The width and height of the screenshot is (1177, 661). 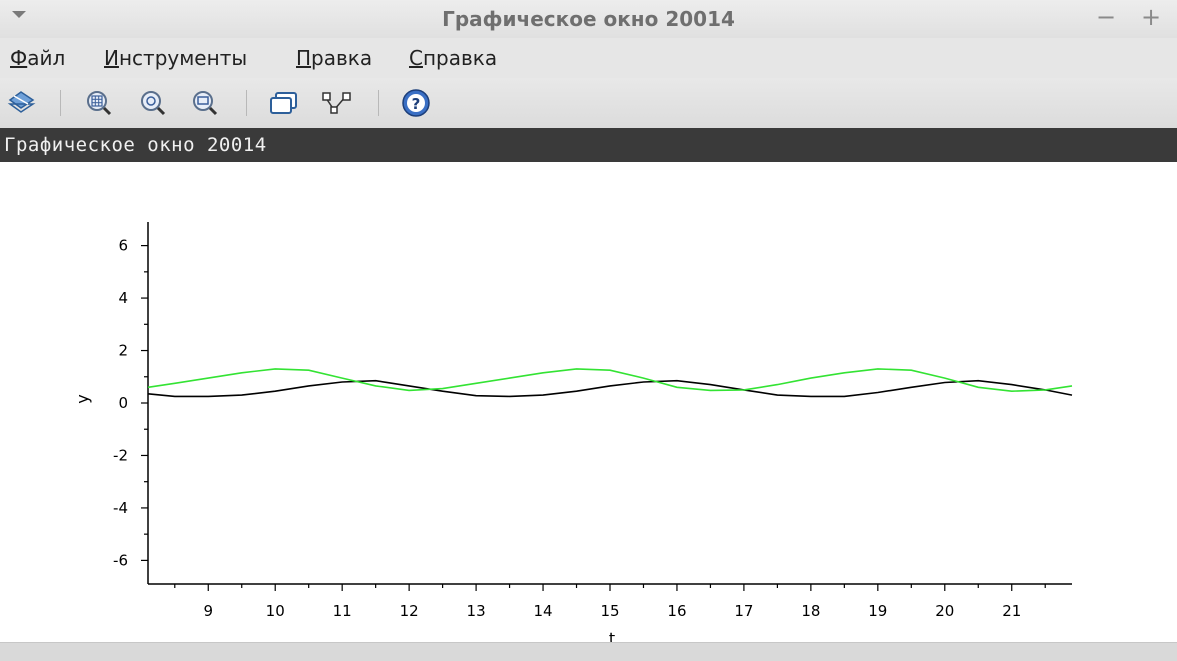 I want to click on menu-help-label: правка, so click(x=460, y=58).